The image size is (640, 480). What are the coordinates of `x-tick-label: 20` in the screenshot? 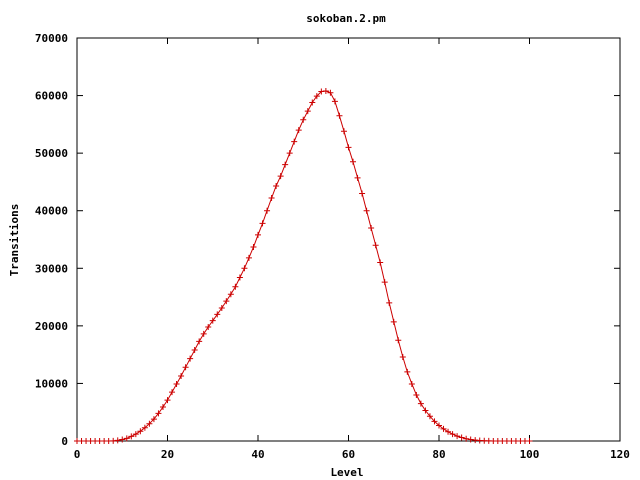 It's located at (167, 454).